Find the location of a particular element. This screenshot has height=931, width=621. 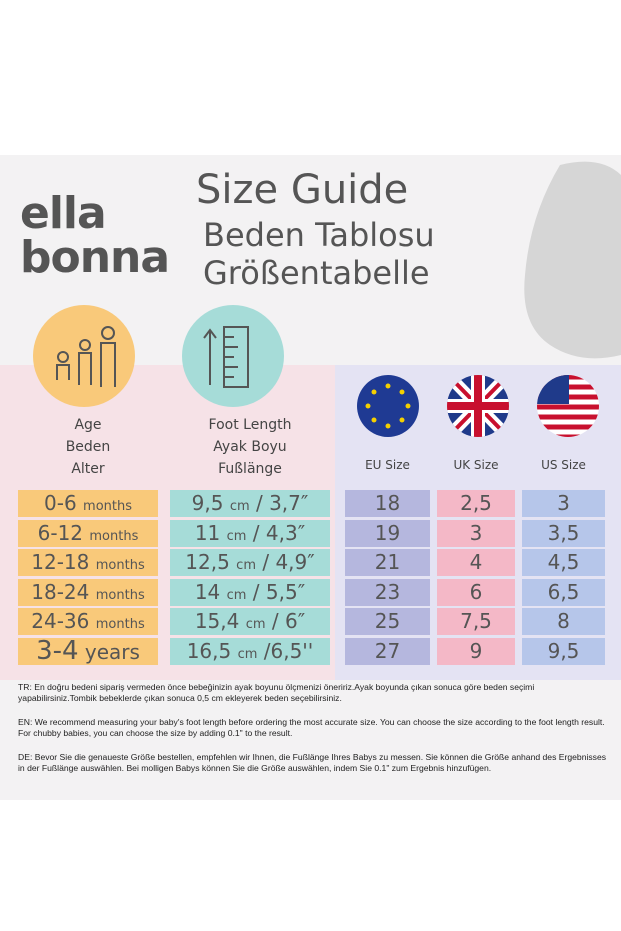

bootie-illustration is located at coordinates (572, 260).